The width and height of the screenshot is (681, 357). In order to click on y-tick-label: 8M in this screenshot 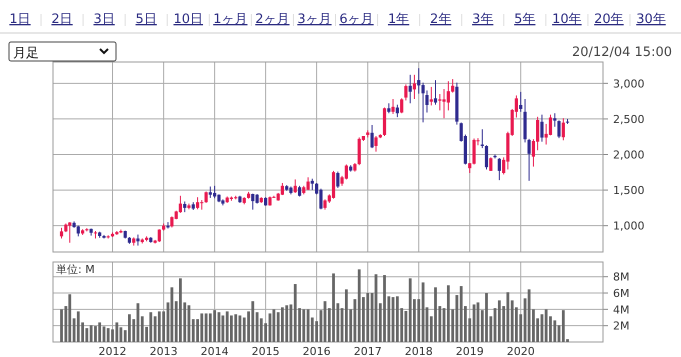, I will do `click(621, 277)`.